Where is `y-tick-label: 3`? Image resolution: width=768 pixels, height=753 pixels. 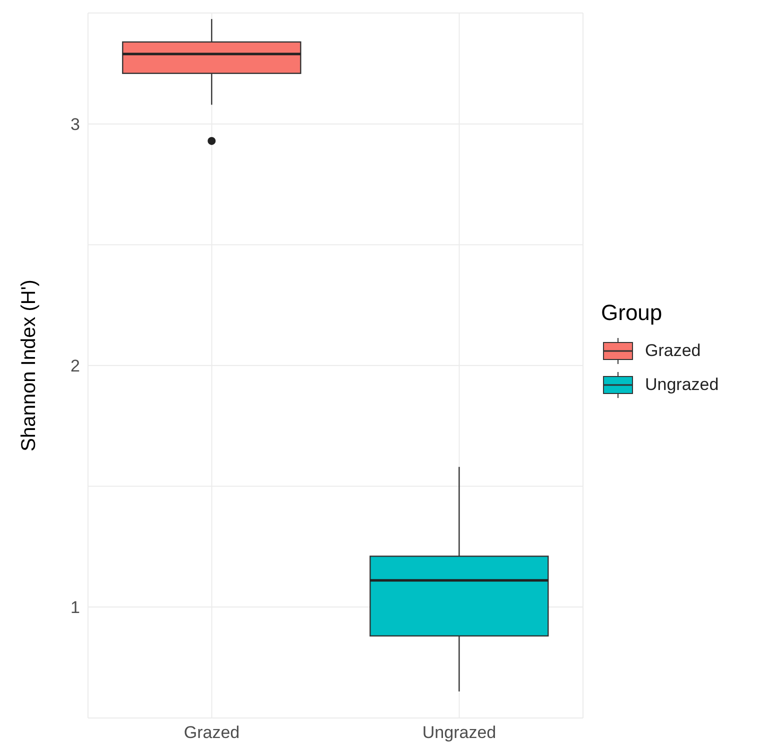 y-tick-label: 3 is located at coordinates (75, 124).